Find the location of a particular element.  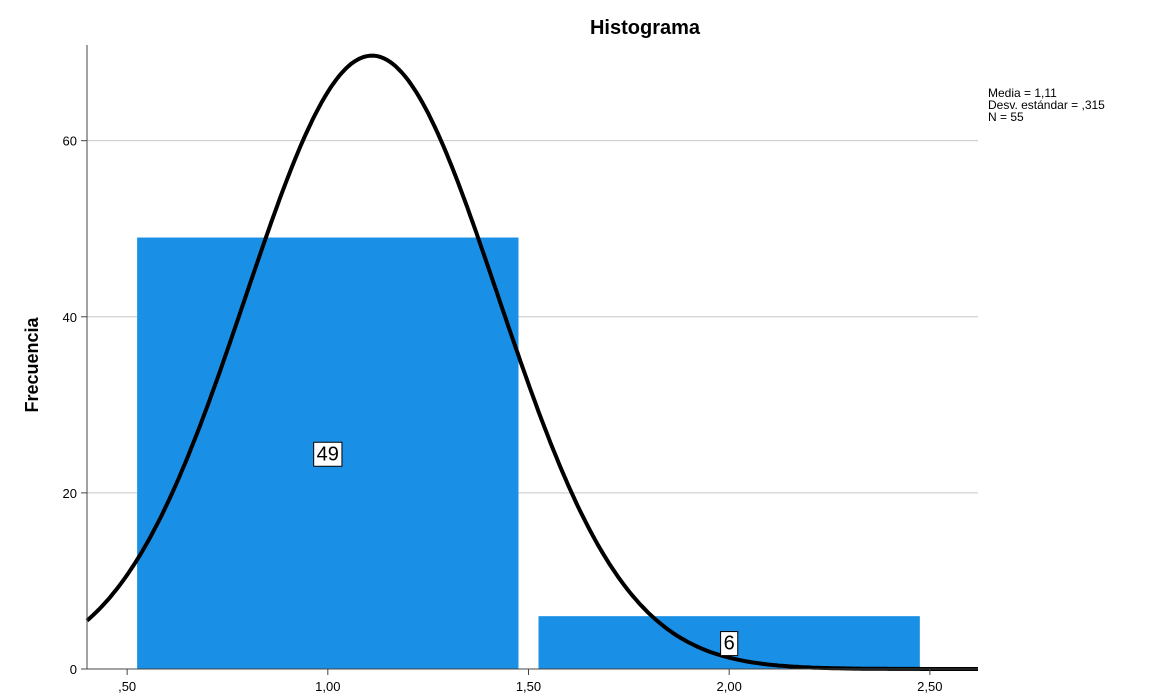

bar-label-text-0: 49 is located at coordinates (328, 454).